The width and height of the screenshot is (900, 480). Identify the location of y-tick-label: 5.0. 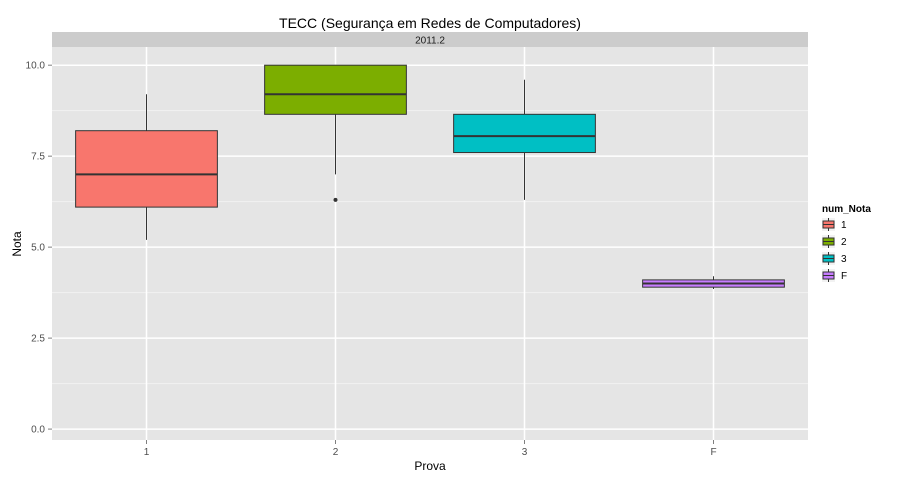
(38, 248).